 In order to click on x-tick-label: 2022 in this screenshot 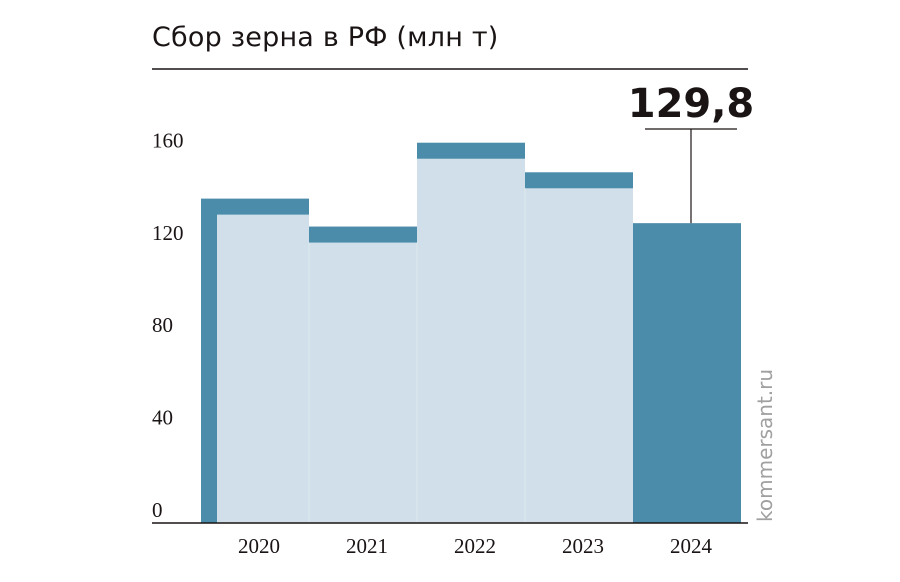, I will do `click(475, 546)`.